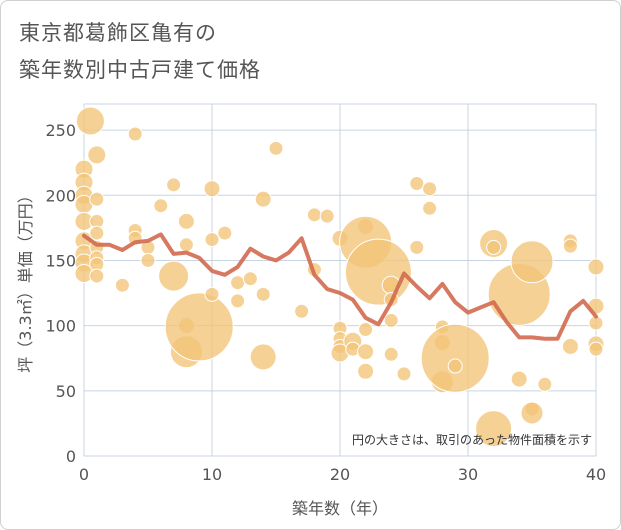 This screenshot has height=530, width=621. Describe the element at coordinates (60, 326) in the screenshot. I see `y-tick-label: 100` at that location.